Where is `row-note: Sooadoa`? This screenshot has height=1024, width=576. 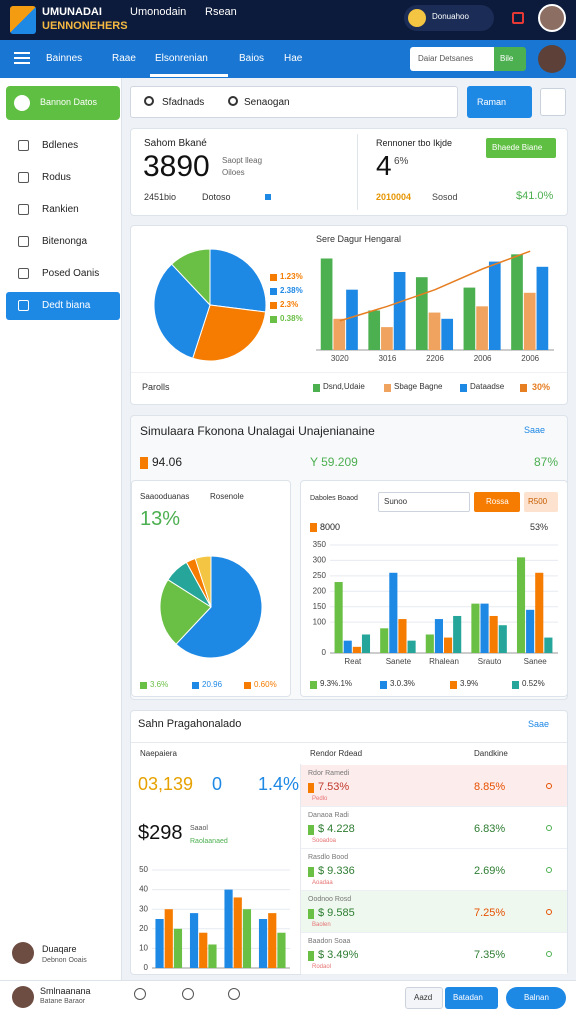
row-note: Sooadoa is located at coordinates (324, 841).